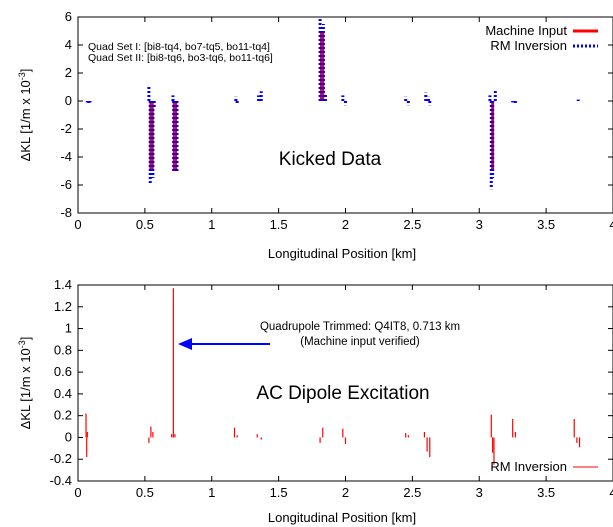 The width and height of the screenshot is (613, 527). I want to click on bottom-ytick-label: 1.4, so click(63, 284).